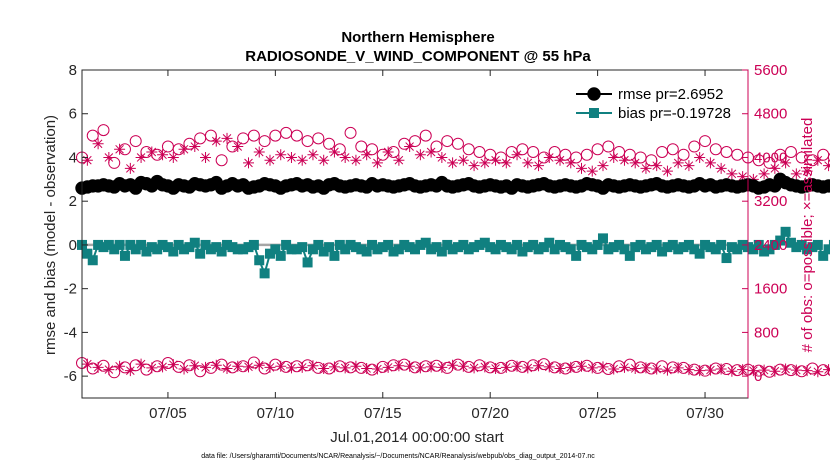 The width and height of the screenshot is (830, 470). Describe the element at coordinates (455, 158) in the screenshot. I see `series-obs-assimilated` at that location.